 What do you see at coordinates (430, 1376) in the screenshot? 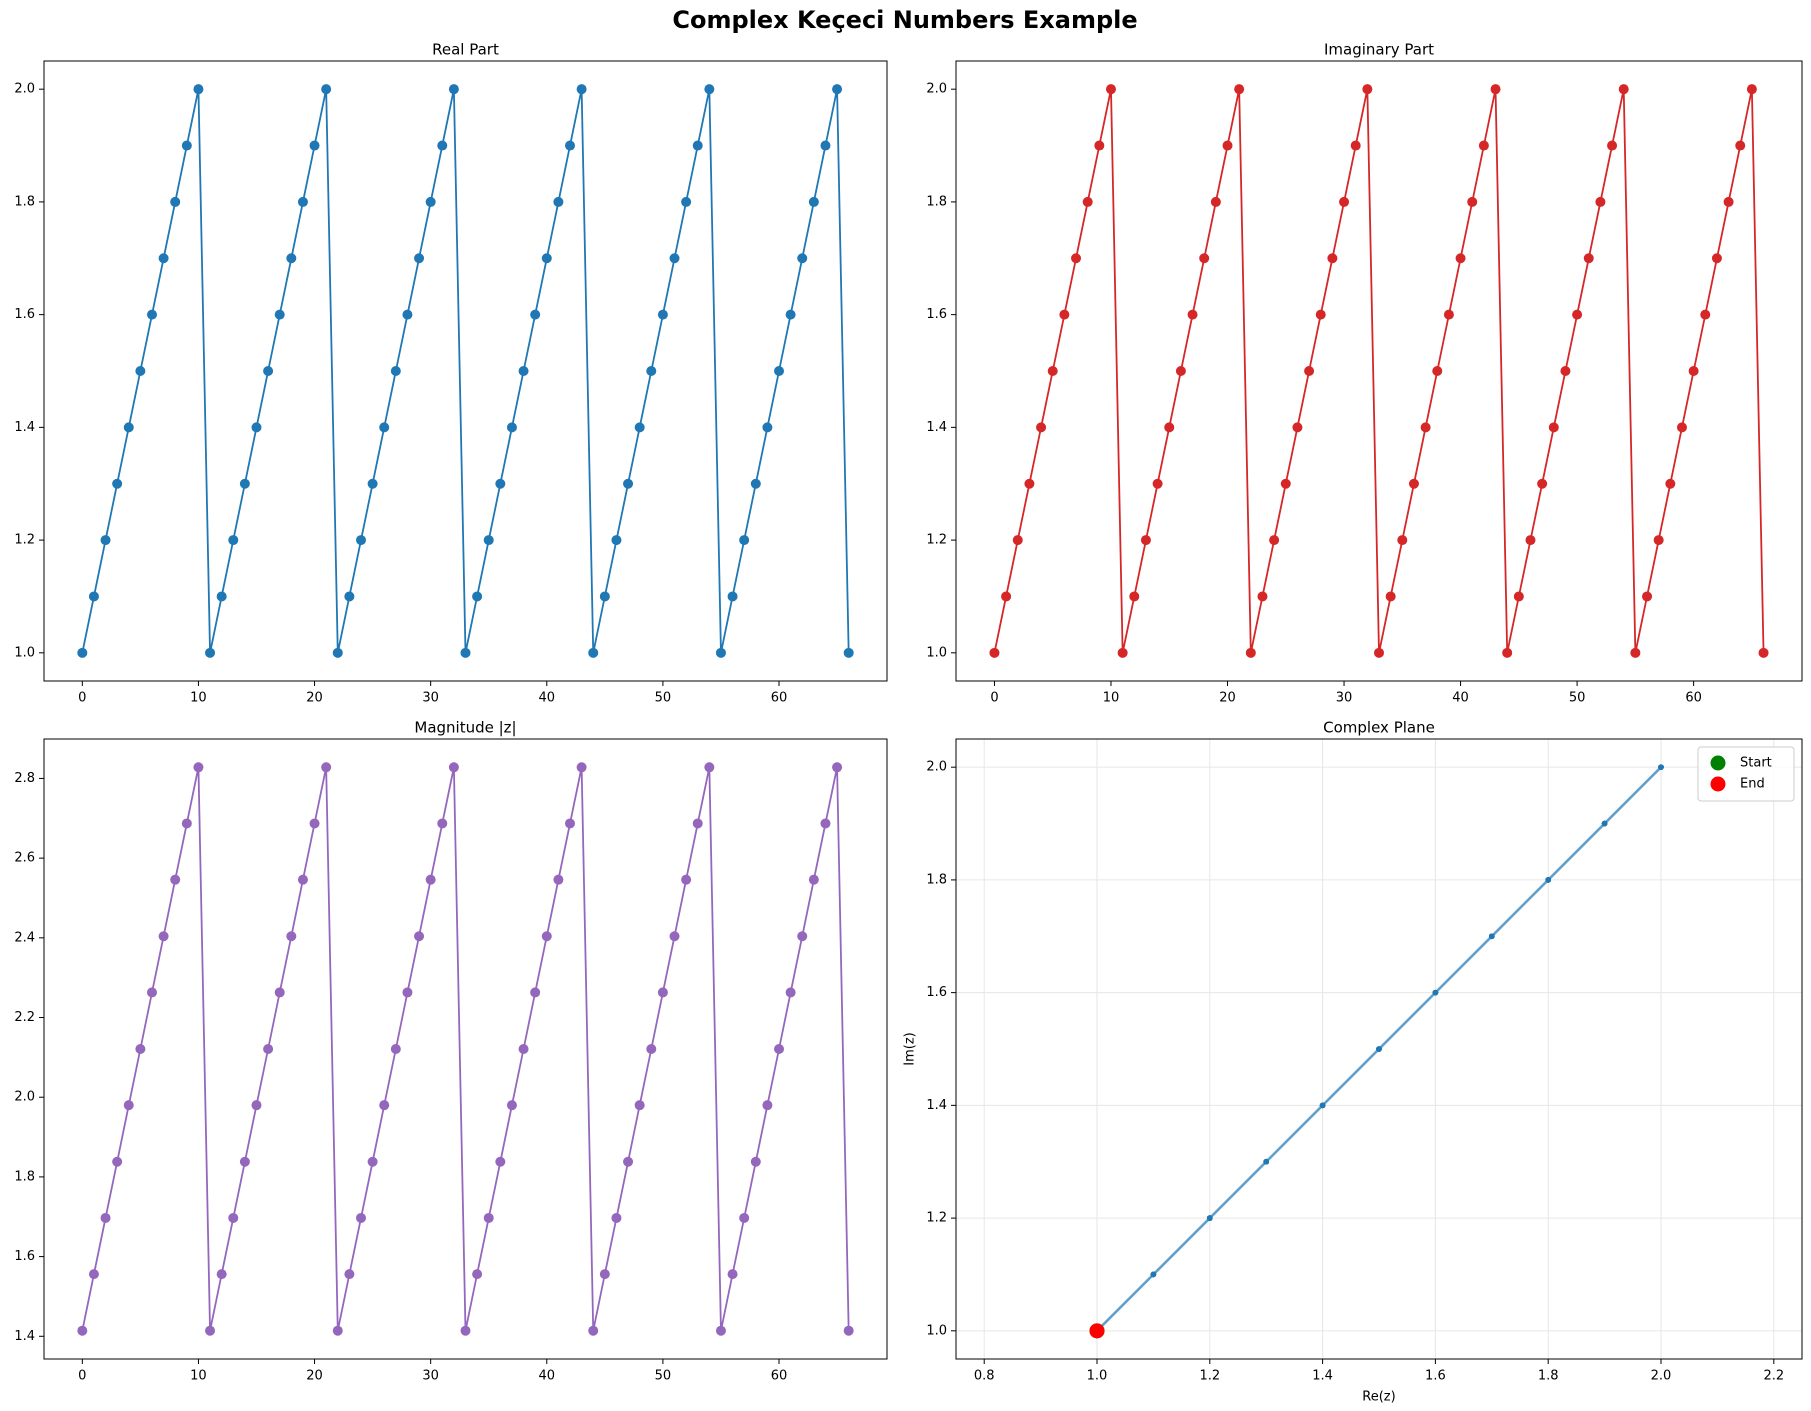
I see `x-tick-label: 30` at bounding box center [430, 1376].